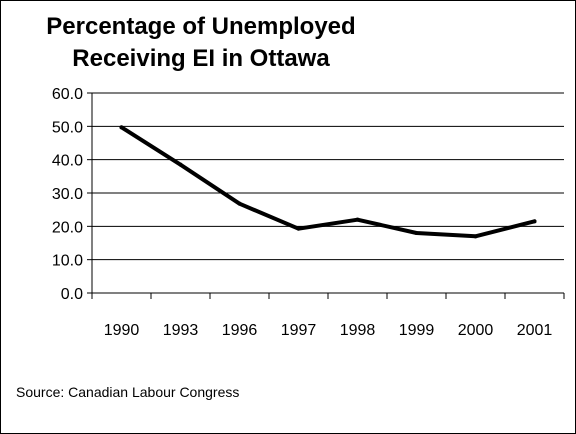  What do you see at coordinates (201, 26) in the screenshot?
I see `chart-title-line-1: Percentage of Unemployed` at bounding box center [201, 26].